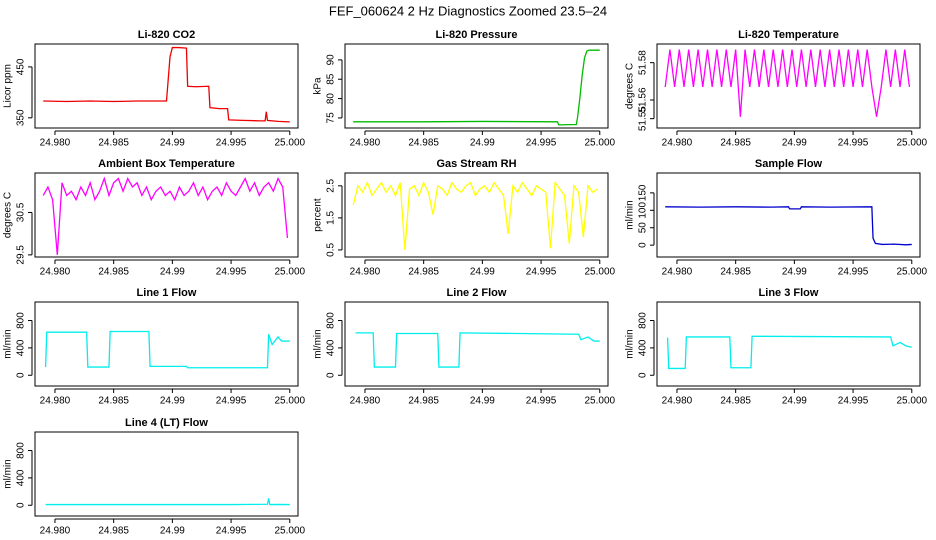 The image size is (936, 540). I want to click on y-tick-label: 450, so click(21, 66).